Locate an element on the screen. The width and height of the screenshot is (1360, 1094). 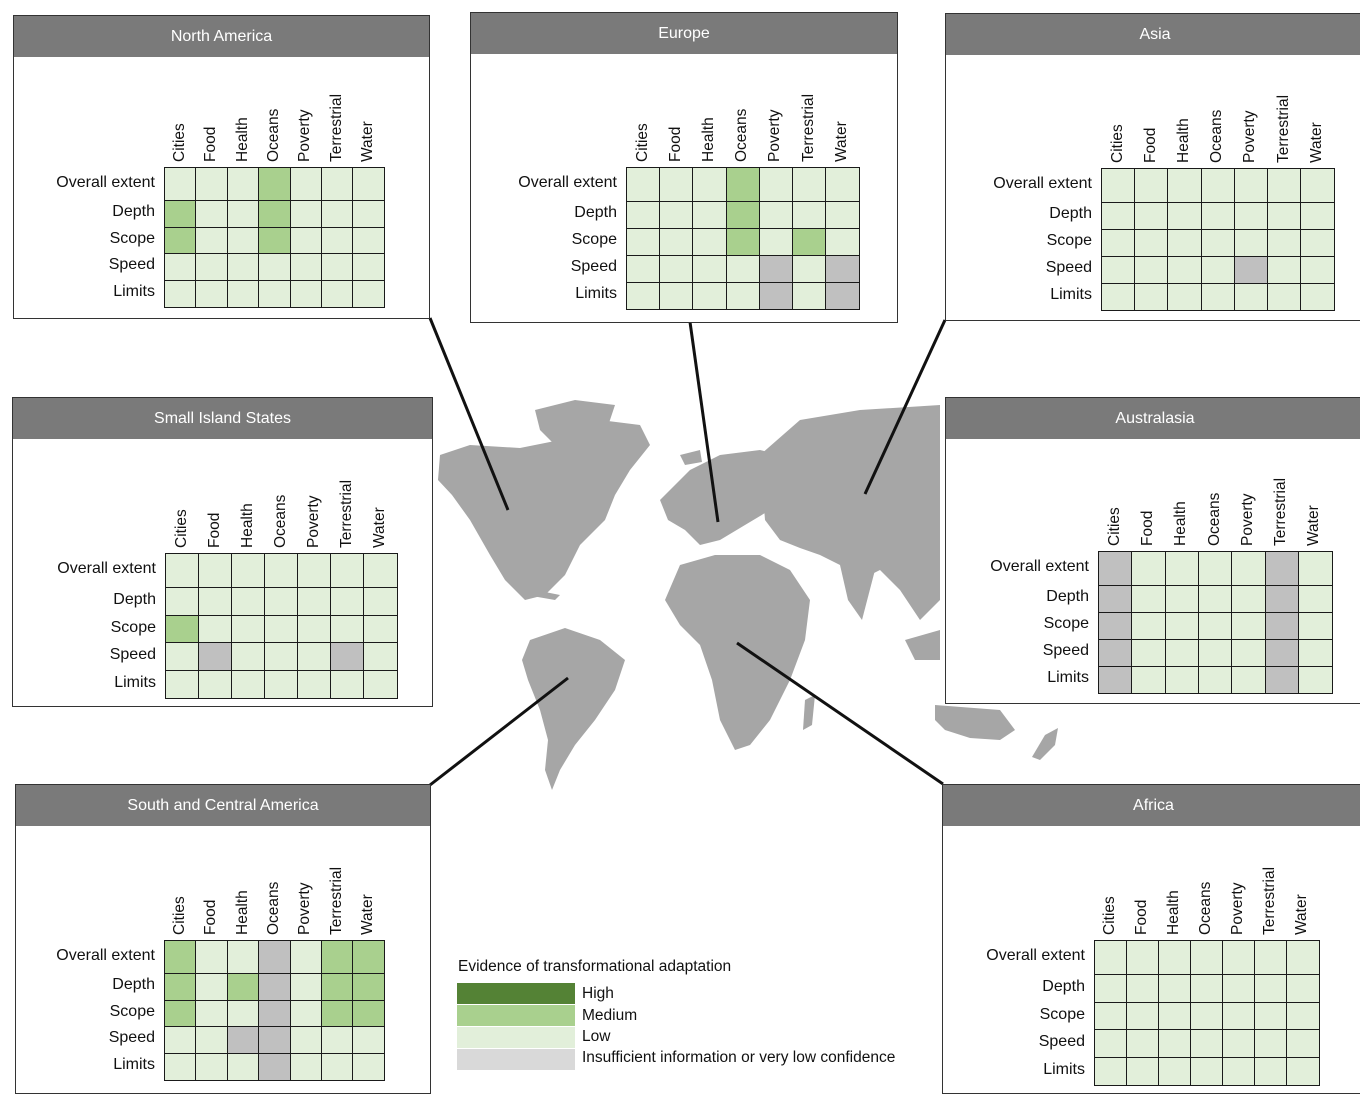
column-label: Food is located at coordinates (1147, 528).